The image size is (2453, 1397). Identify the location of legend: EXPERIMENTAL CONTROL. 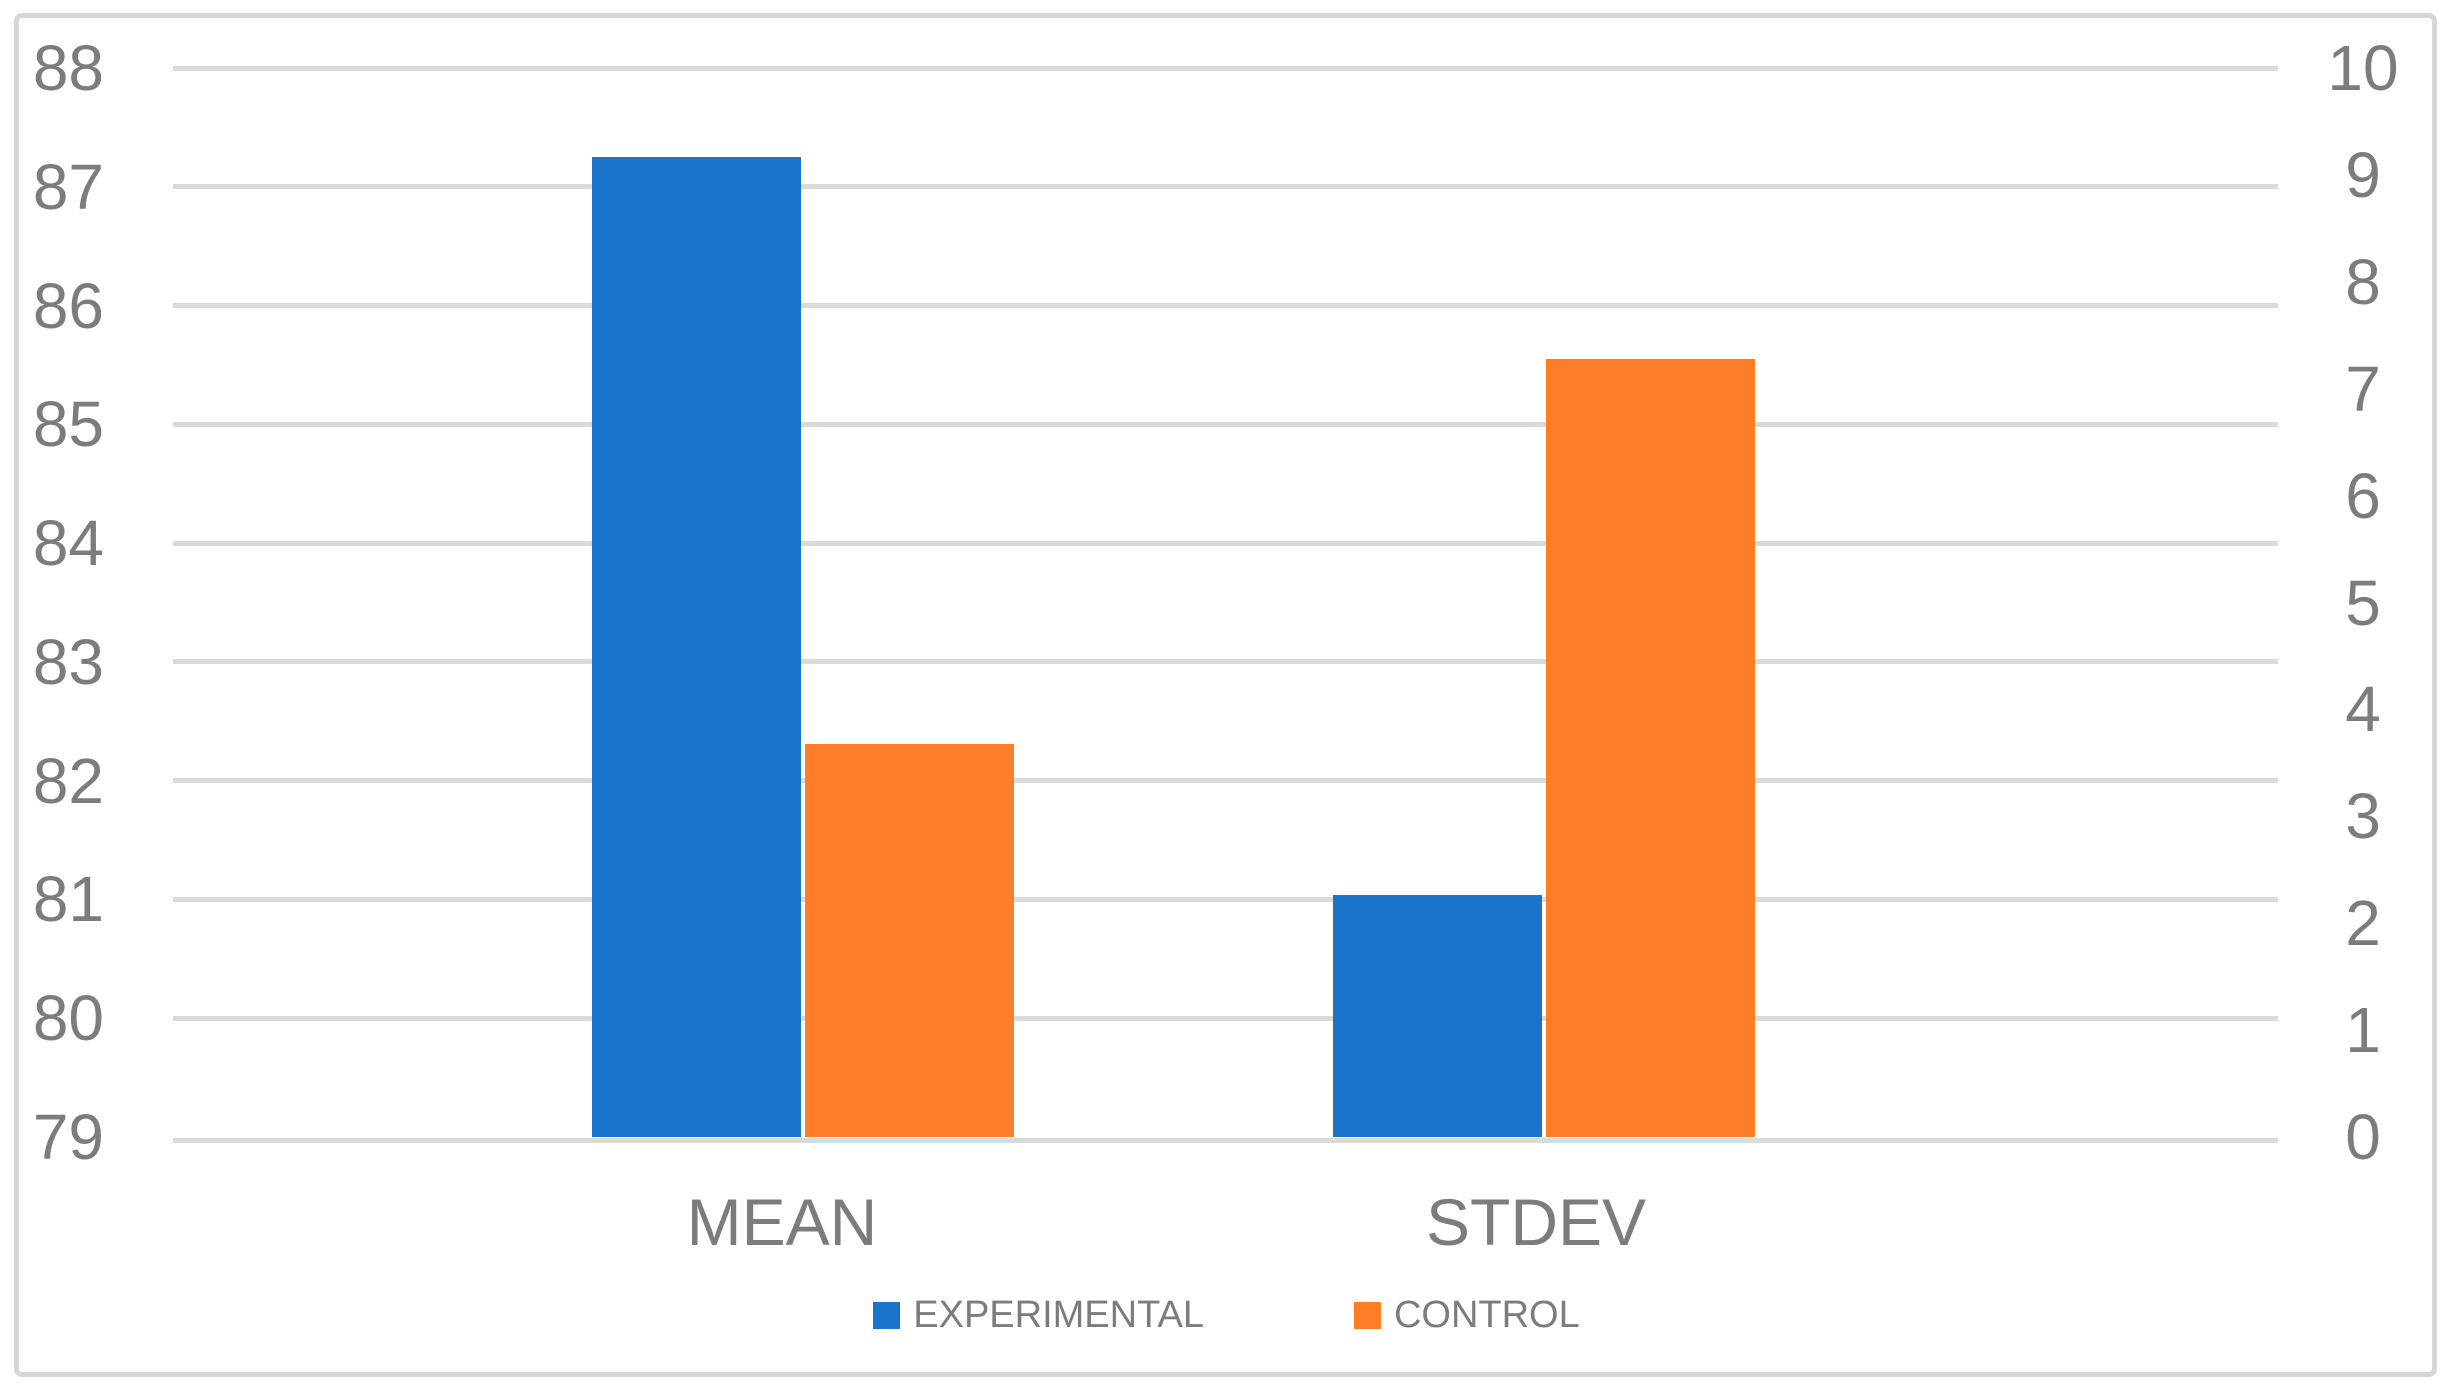
(1226, 1315).